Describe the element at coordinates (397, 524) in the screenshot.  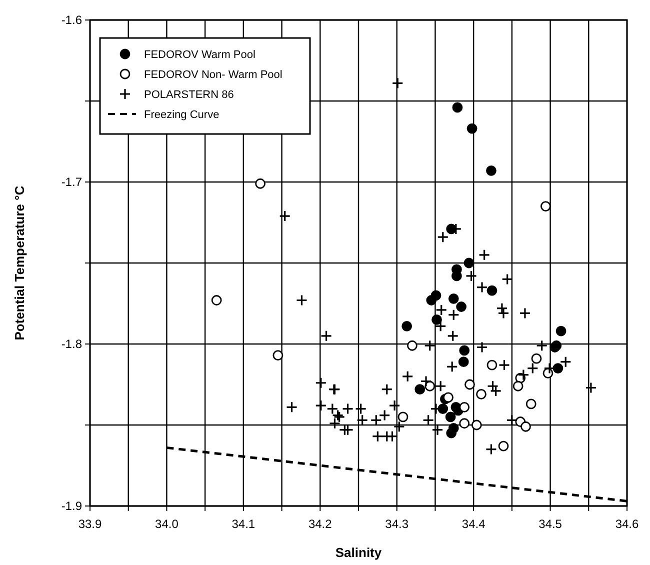
I see `x-tick-label: 34.3` at that location.